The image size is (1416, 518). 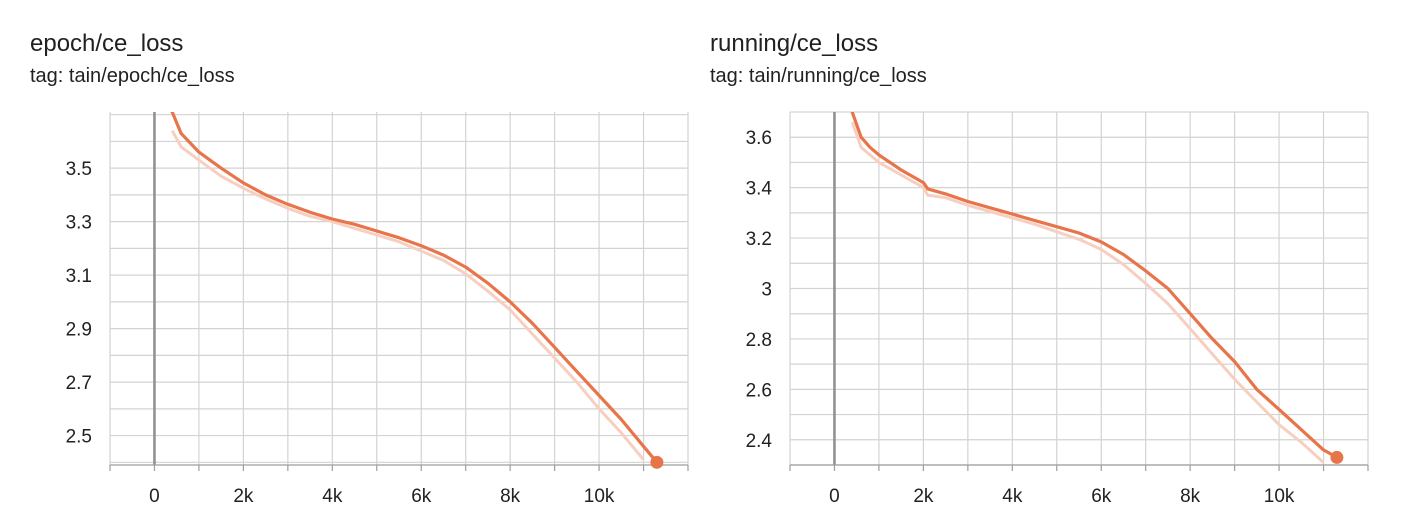 What do you see at coordinates (79, 437) in the screenshot?
I see `y-tick-label: 2.5` at bounding box center [79, 437].